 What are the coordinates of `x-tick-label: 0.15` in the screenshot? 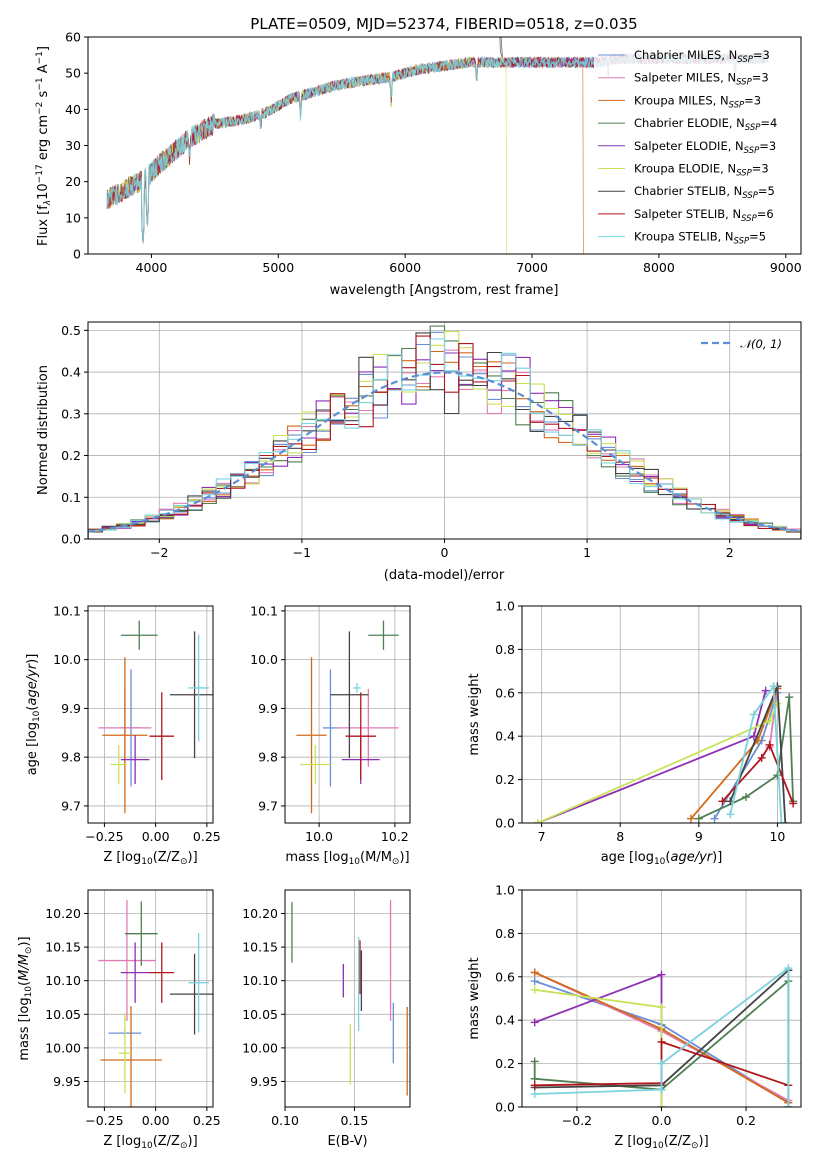 It's located at (355, 1120).